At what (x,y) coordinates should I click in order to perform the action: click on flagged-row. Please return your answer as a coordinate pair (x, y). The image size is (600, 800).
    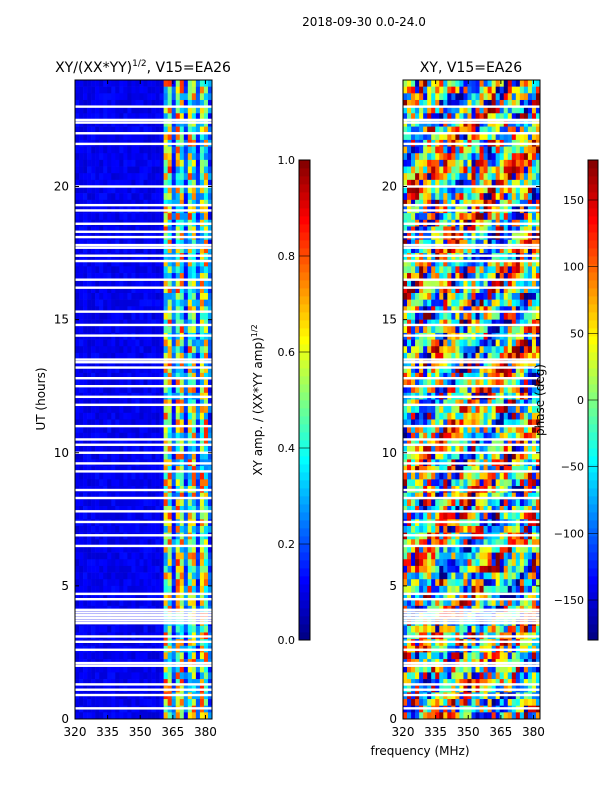
    Looking at the image, I should click on (143, 623).